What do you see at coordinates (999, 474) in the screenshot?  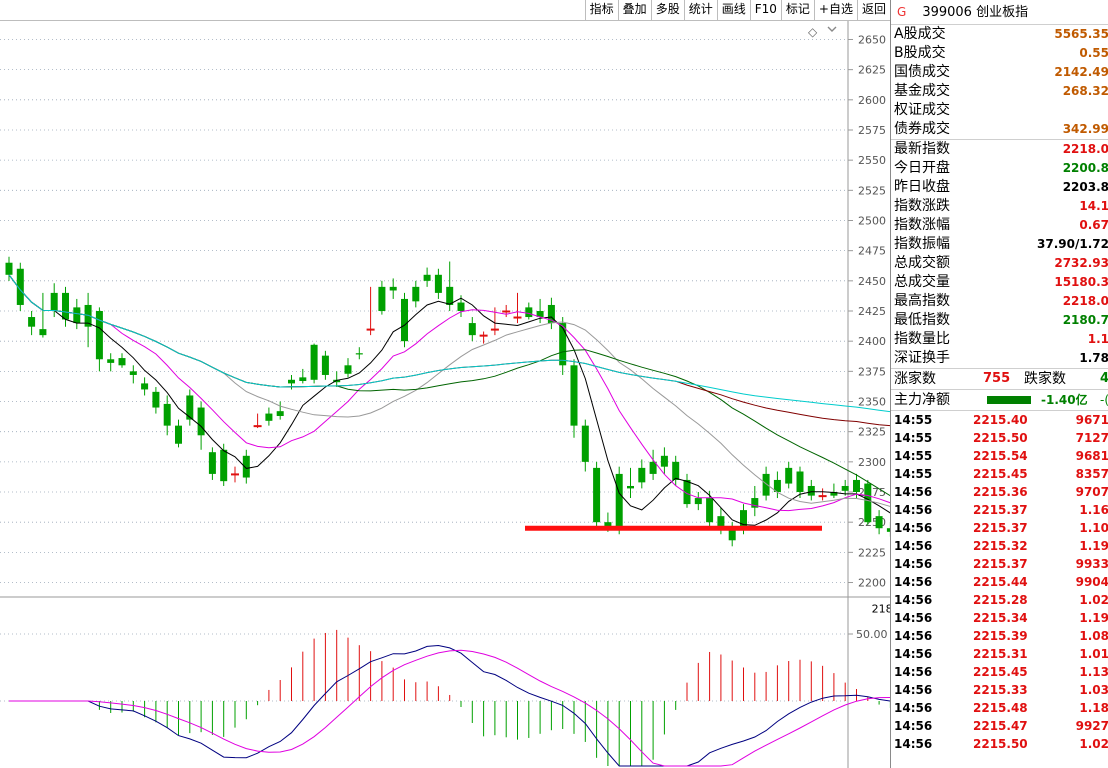 I see `tick-row: 14:55 2215.45 8357` at bounding box center [999, 474].